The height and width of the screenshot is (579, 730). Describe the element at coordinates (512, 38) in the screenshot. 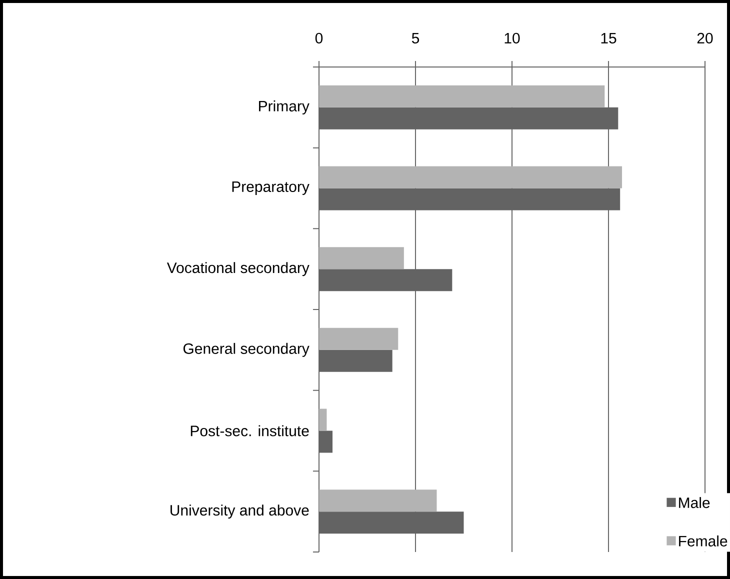

I see `x-tick-label: 10` at that location.